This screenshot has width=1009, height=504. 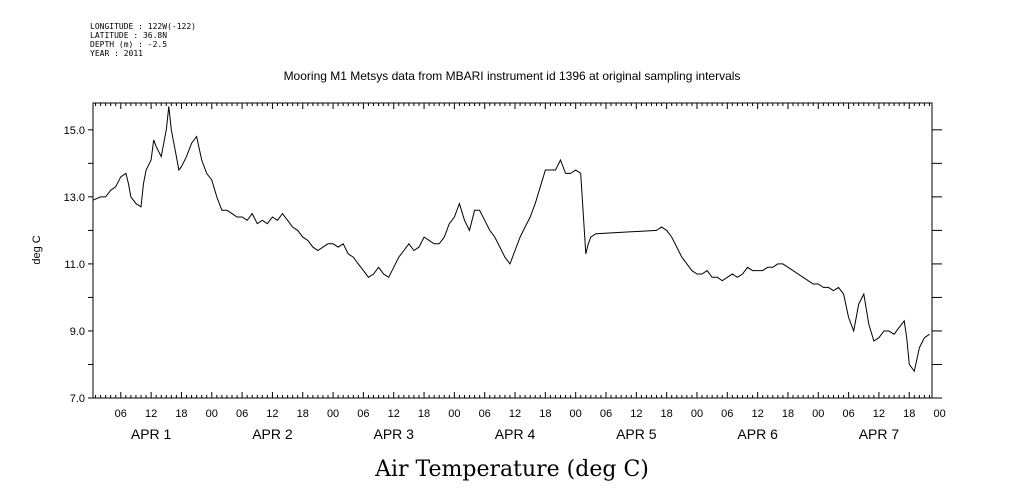 I want to click on y-tick-label: 15.0, so click(x=74, y=131).